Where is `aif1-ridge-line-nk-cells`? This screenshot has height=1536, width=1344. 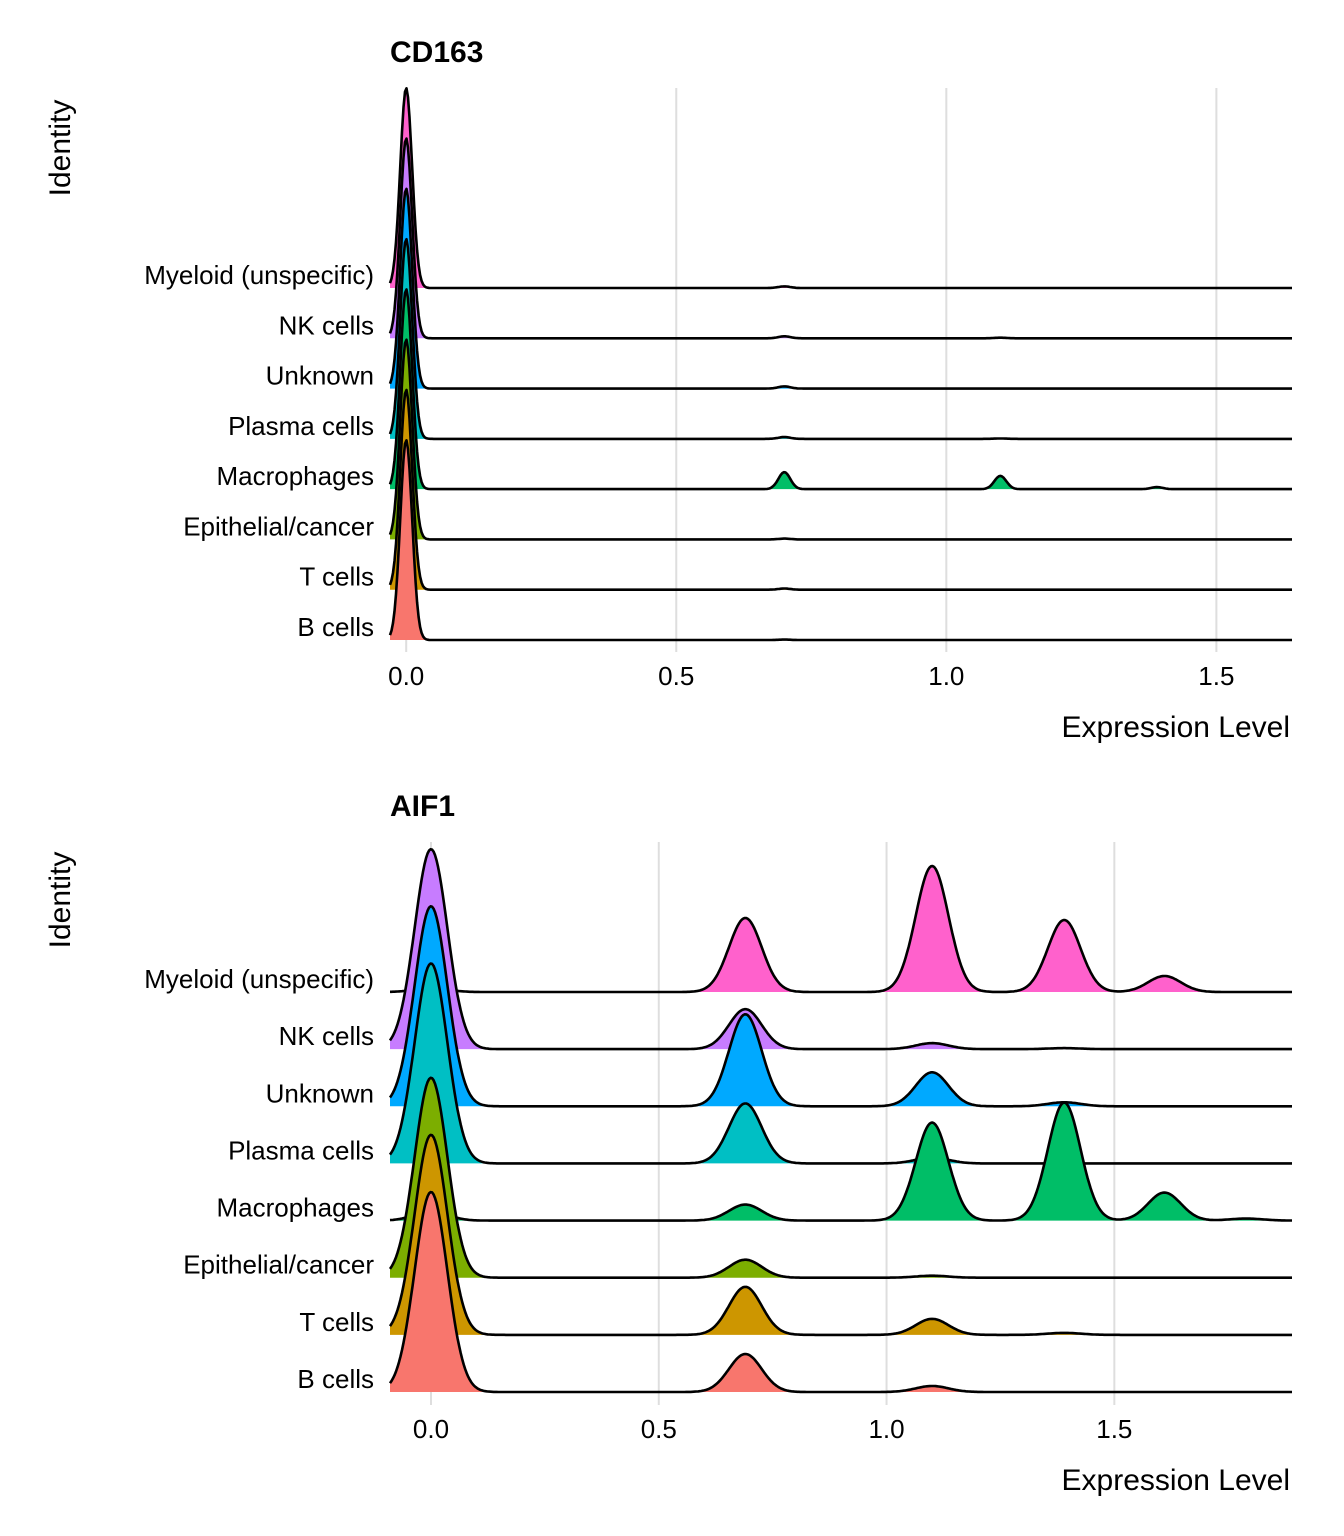 aif1-ridge-line-nk-cells is located at coordinates (840, 949).